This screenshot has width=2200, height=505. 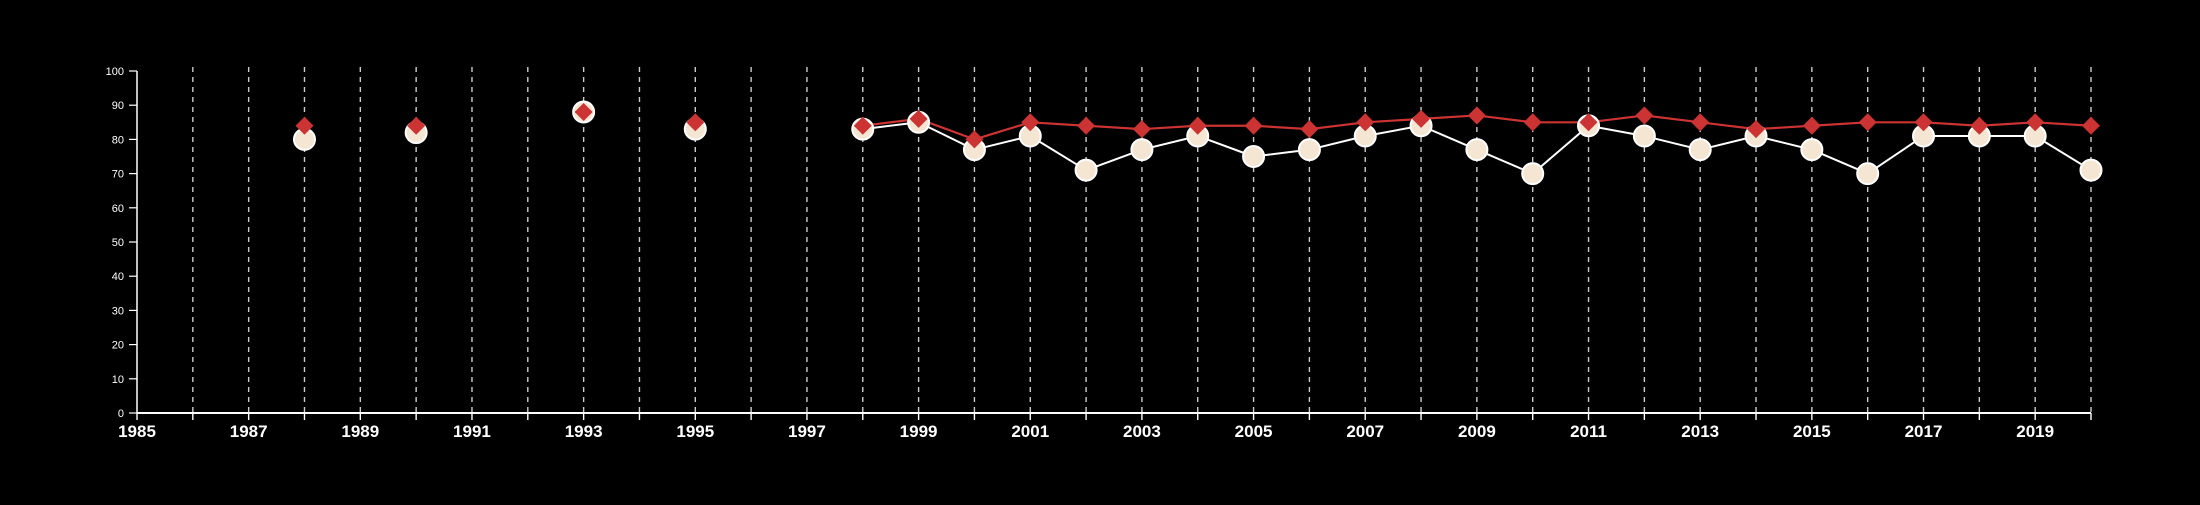 I want to click on x-tick-label: 2005, so click(x=1254, y=431).